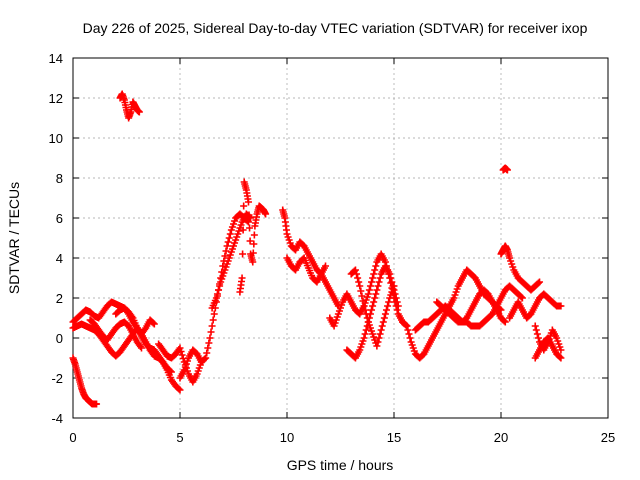 The width and height of the screenshot is (640, 480). I want to click on x-axis-label: GPS time / hours, so click(340, 465).